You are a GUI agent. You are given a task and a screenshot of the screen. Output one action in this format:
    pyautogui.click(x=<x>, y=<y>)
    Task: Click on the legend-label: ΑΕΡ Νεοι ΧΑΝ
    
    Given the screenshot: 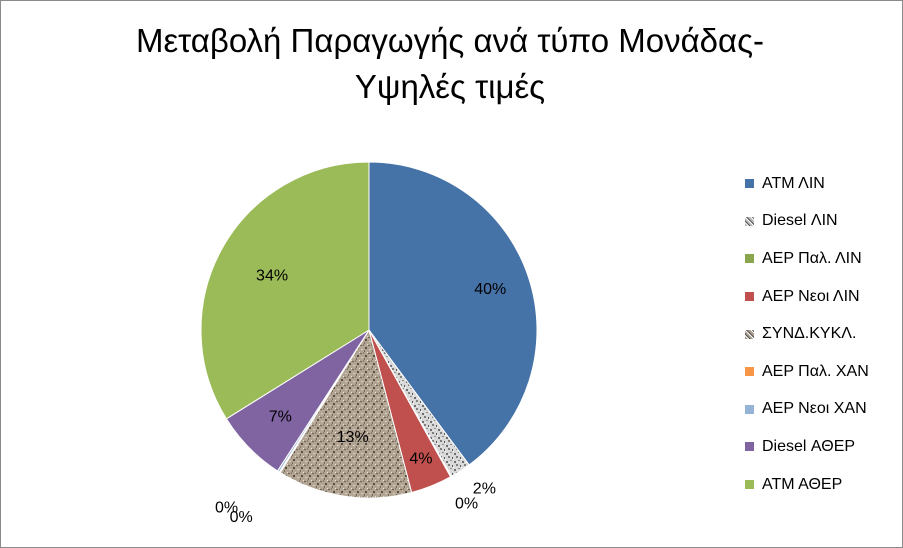 What is the action you would take?
    pyautogui.click(x=814, y=409)
    